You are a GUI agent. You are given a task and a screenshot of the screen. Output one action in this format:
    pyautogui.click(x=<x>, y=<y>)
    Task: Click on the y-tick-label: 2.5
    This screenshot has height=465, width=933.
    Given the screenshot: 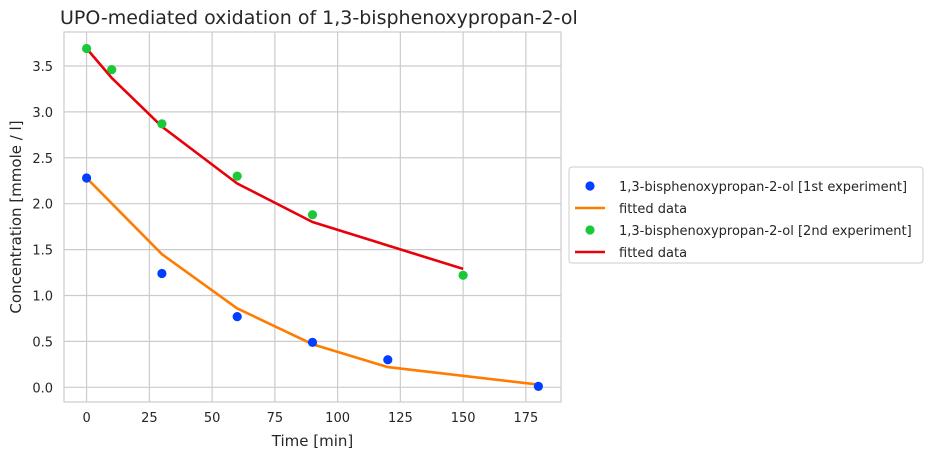 What is the action you would take?
    pyautogui.click(x=42, y=159)
    